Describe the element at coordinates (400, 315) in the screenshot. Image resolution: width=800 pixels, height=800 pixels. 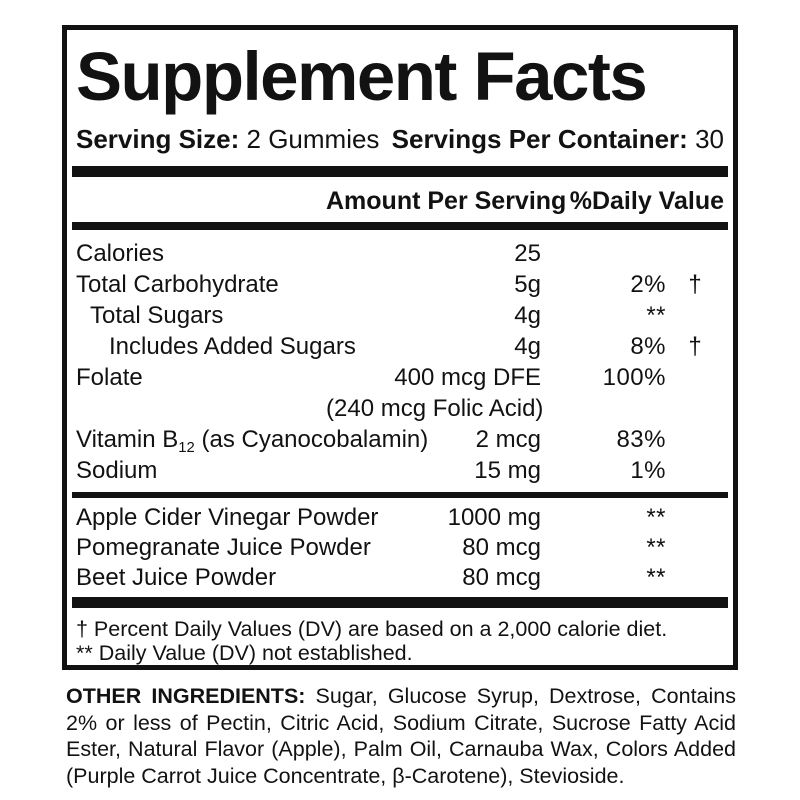
I see `fact-row: Total Sugars 4g **` at that location.